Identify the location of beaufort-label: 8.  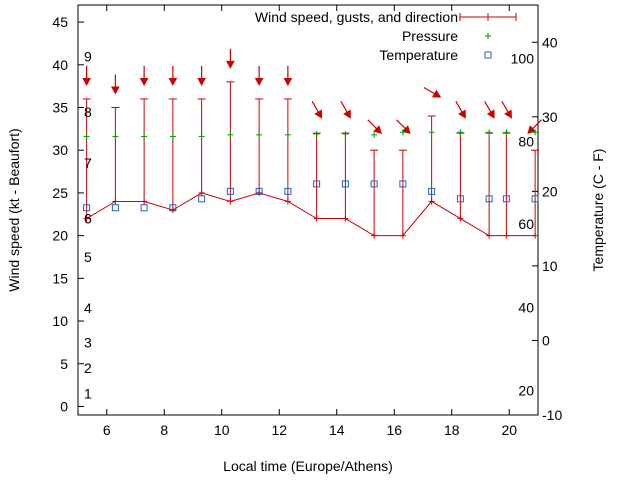
(88, 112).